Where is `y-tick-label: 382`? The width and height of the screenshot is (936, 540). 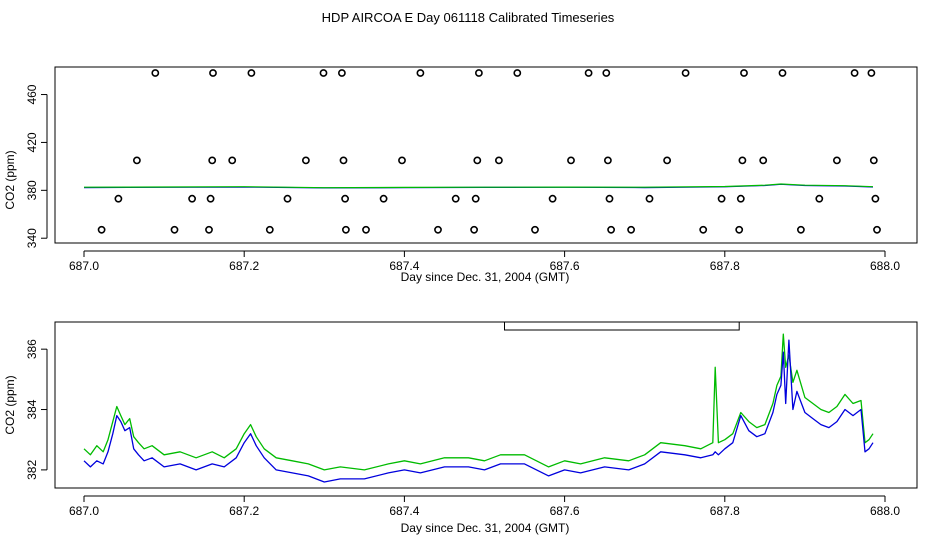
y-tick-label: 382 is located at coordinates (32, 470).